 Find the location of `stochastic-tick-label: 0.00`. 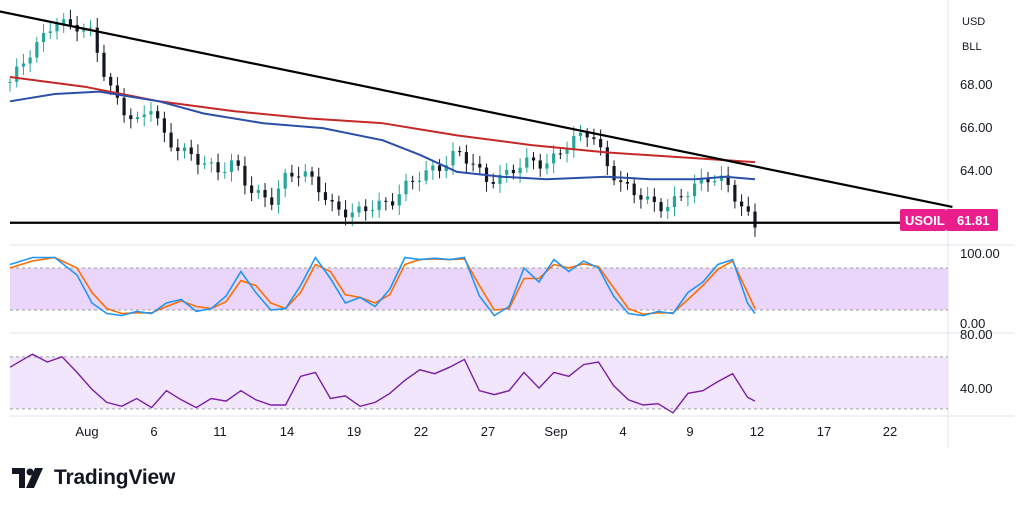

stochastic-tick-label: 0.00 is located at coordinates (972, 323).